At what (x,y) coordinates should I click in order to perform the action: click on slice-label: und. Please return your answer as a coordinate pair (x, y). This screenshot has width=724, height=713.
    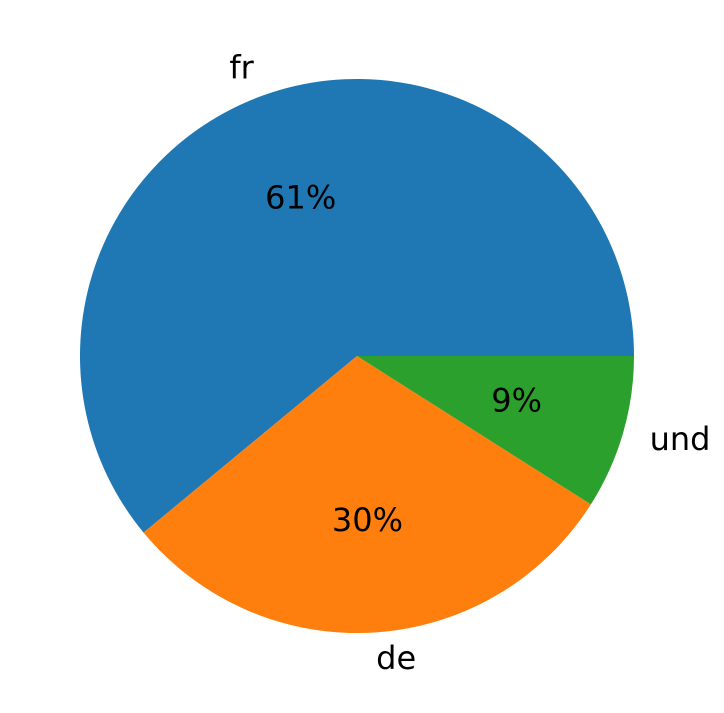
    Looking at the image, I should click on (680, 439).